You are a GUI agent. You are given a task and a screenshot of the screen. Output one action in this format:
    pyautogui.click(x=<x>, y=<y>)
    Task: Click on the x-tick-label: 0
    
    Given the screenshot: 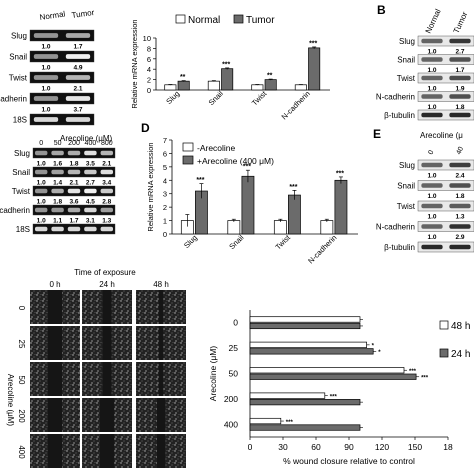 What is the action you would take?
    pyautogui.click(x=250, y=447)
    